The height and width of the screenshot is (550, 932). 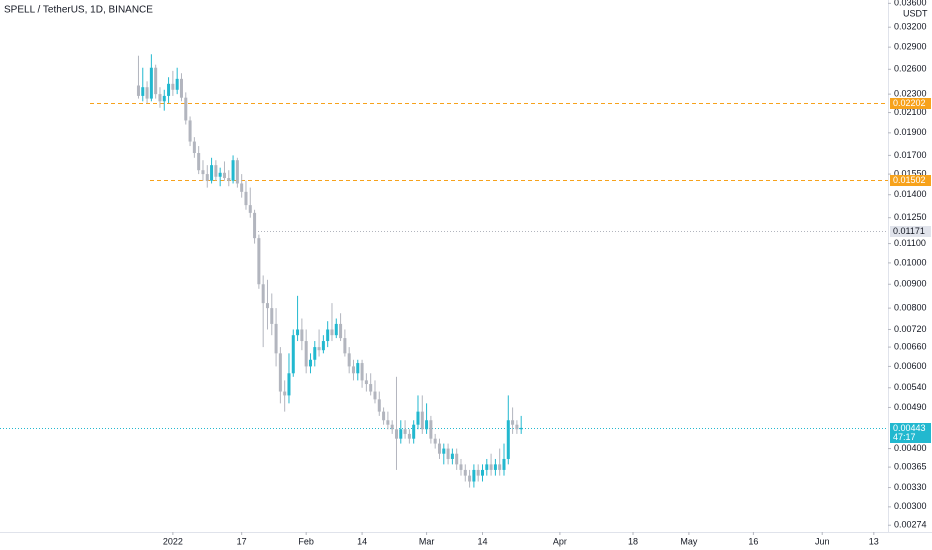 What do you see at coordinates (910, 284) in the screenshot?
I see `y-tick-label: 0.00900` at bounding box center [910, 284].